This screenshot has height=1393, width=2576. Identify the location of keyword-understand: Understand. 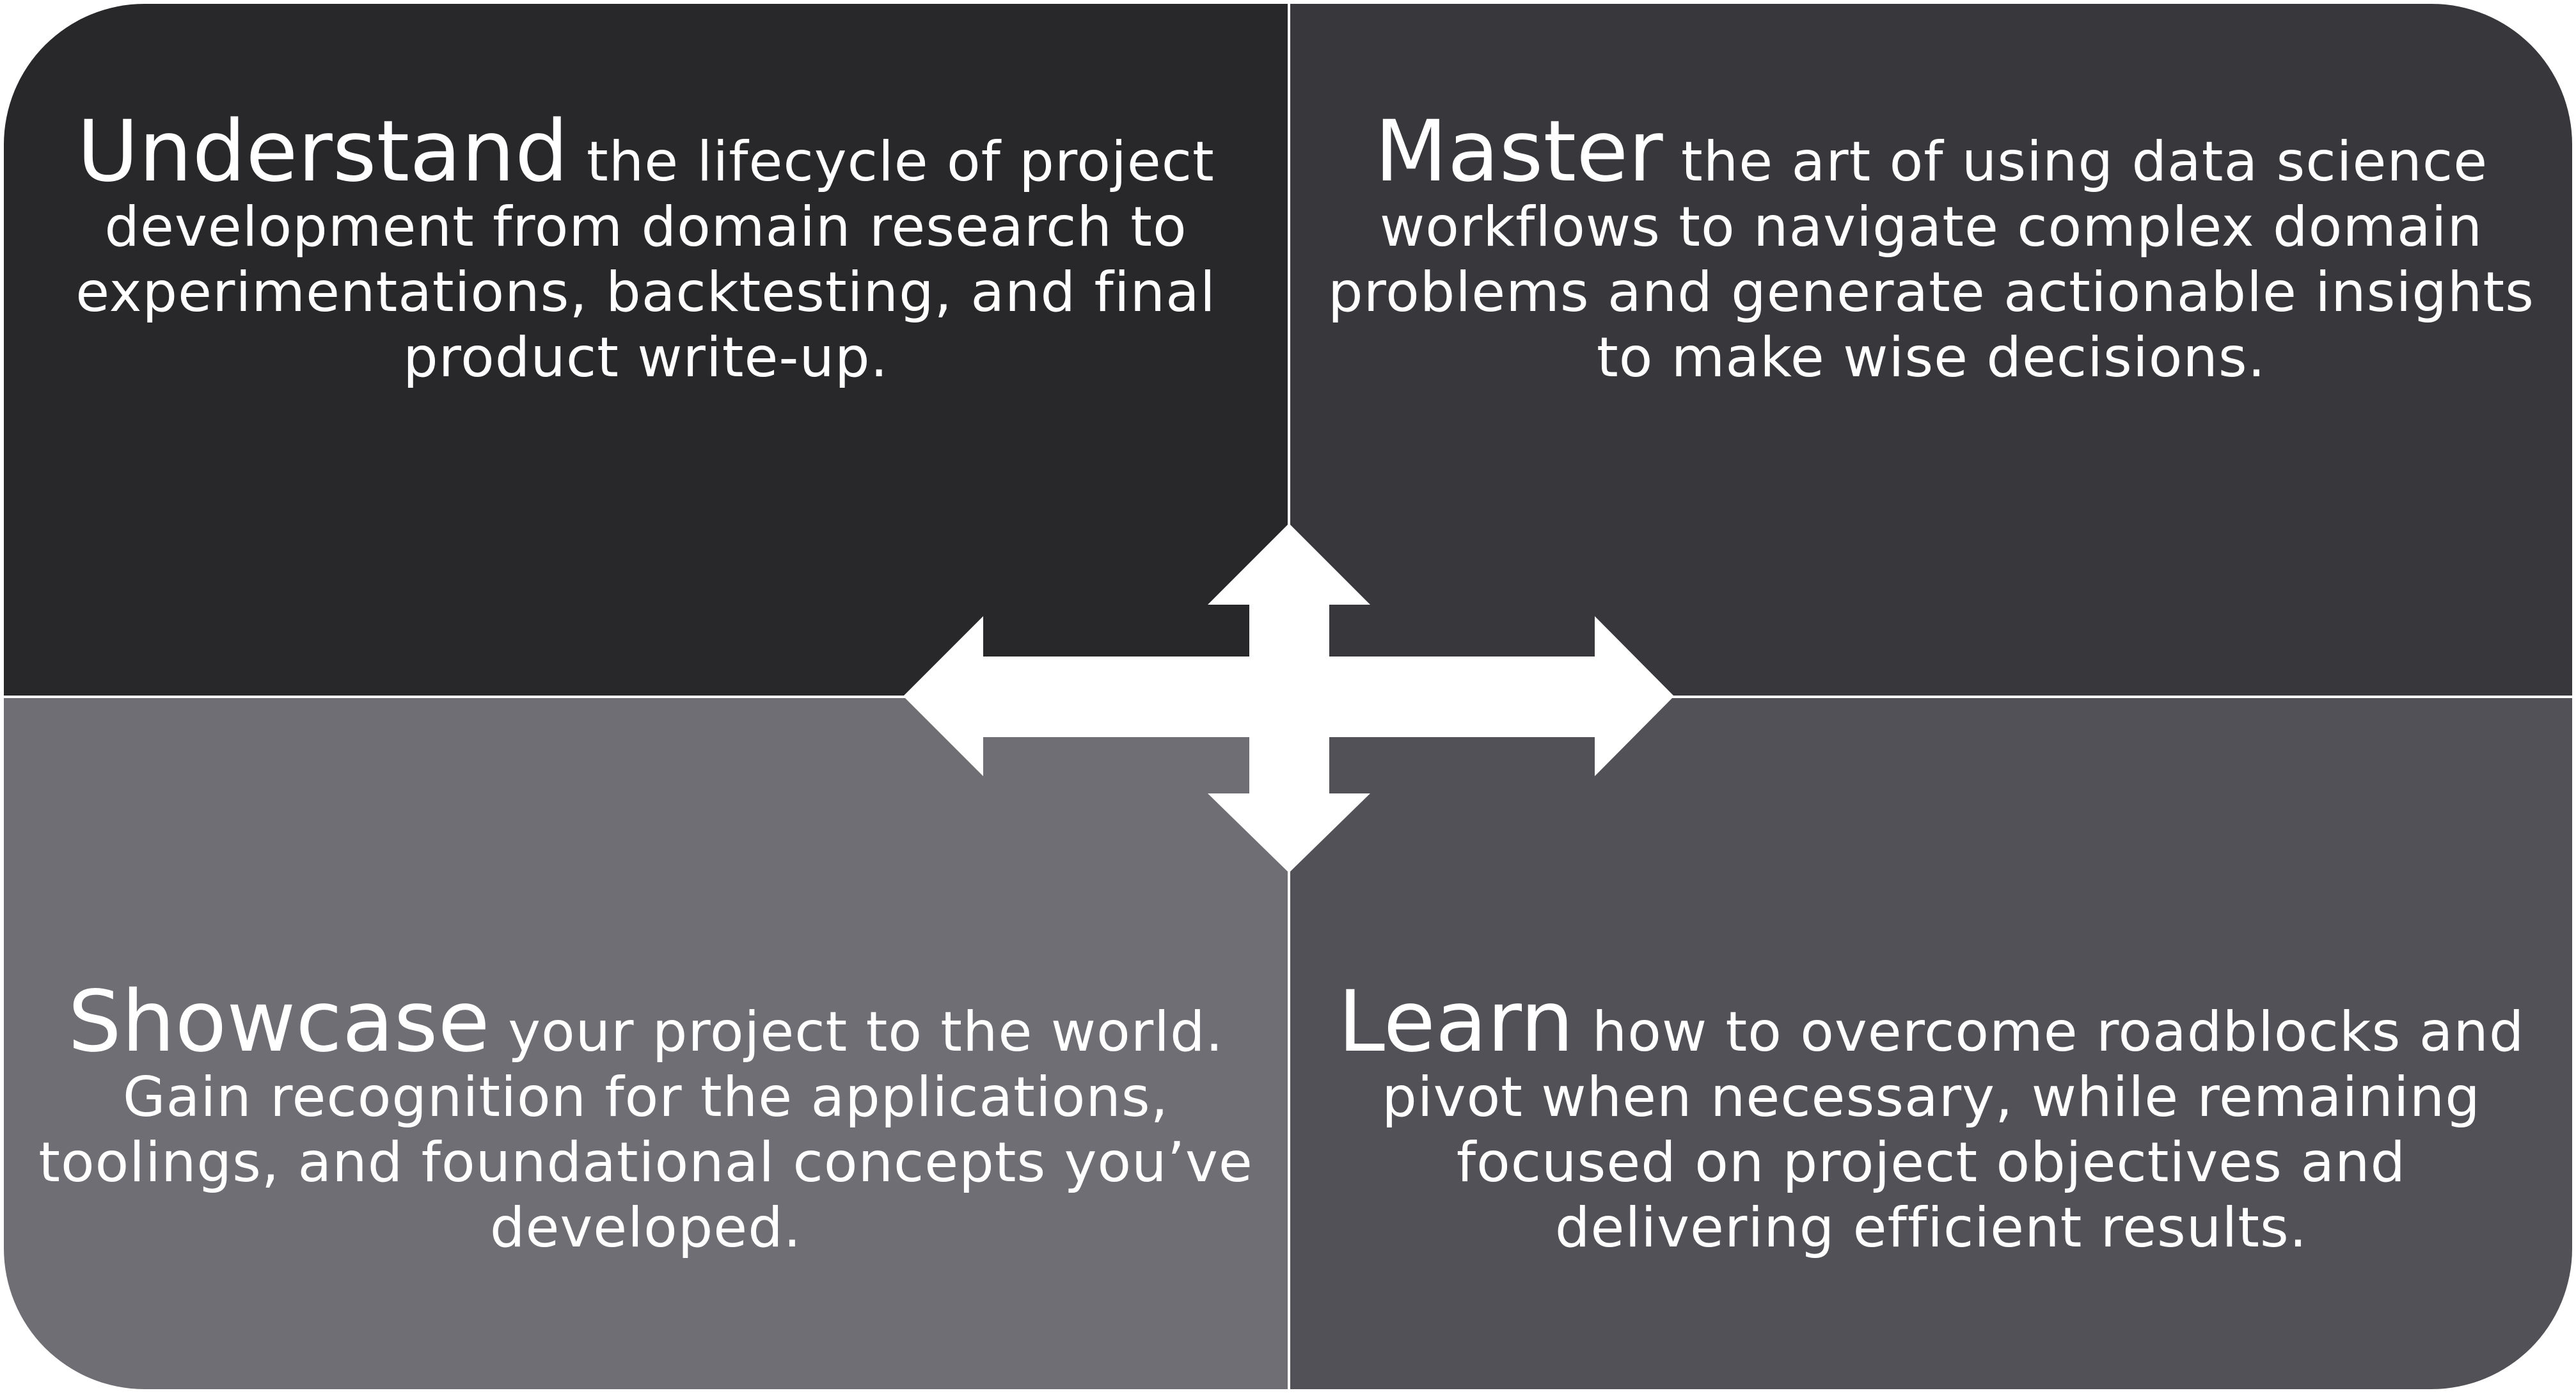
(323, 151).